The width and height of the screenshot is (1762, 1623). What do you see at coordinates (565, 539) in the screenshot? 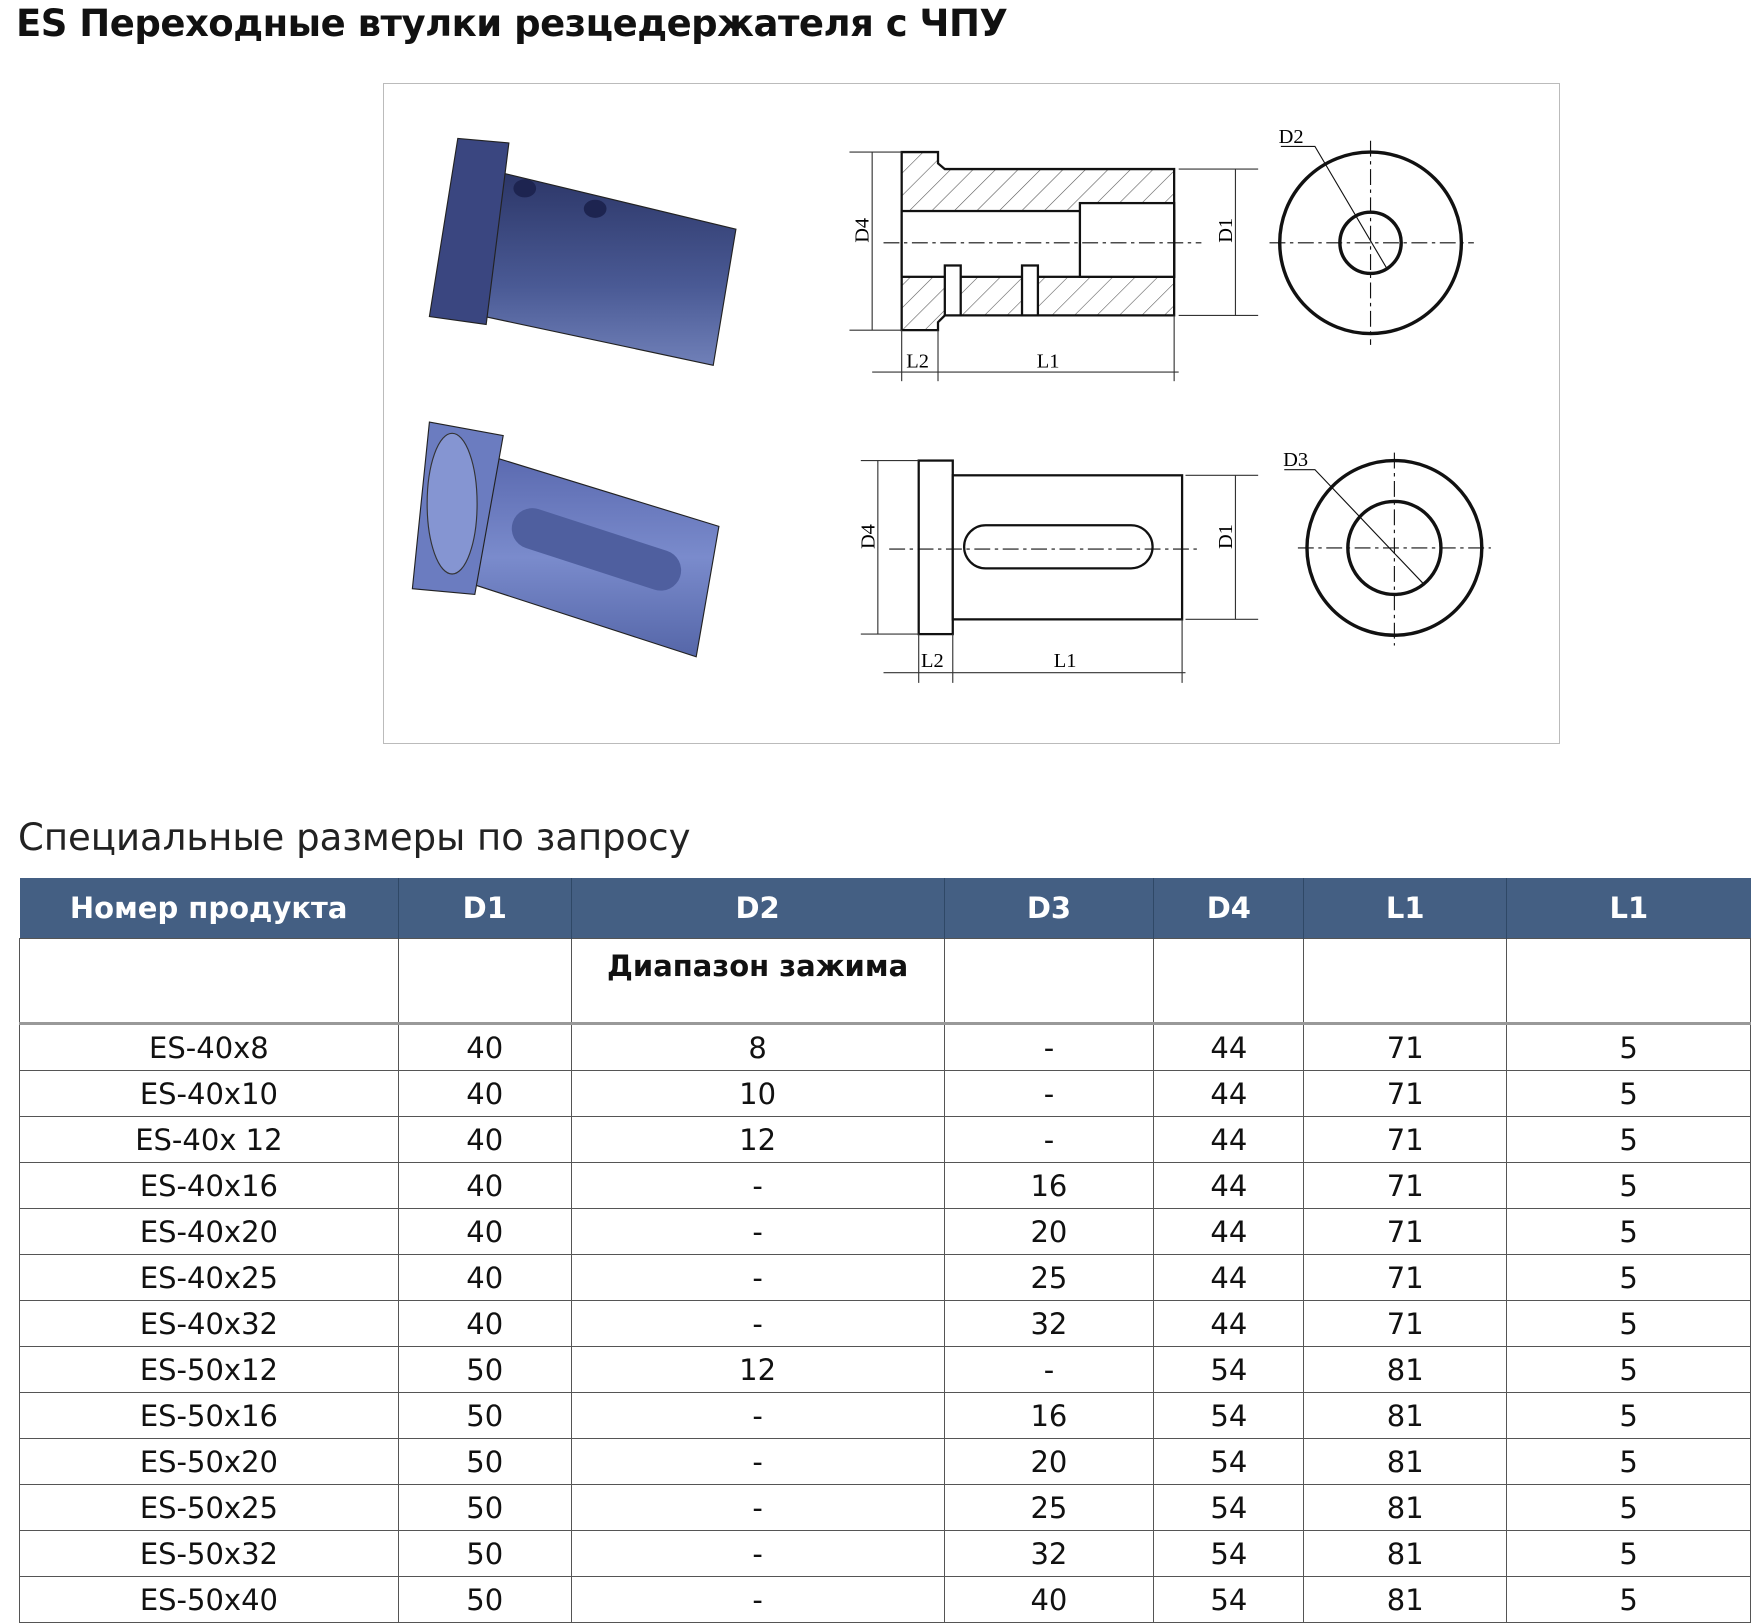
I see `bushing-3d-bottom` at bounding box center [565, 539].